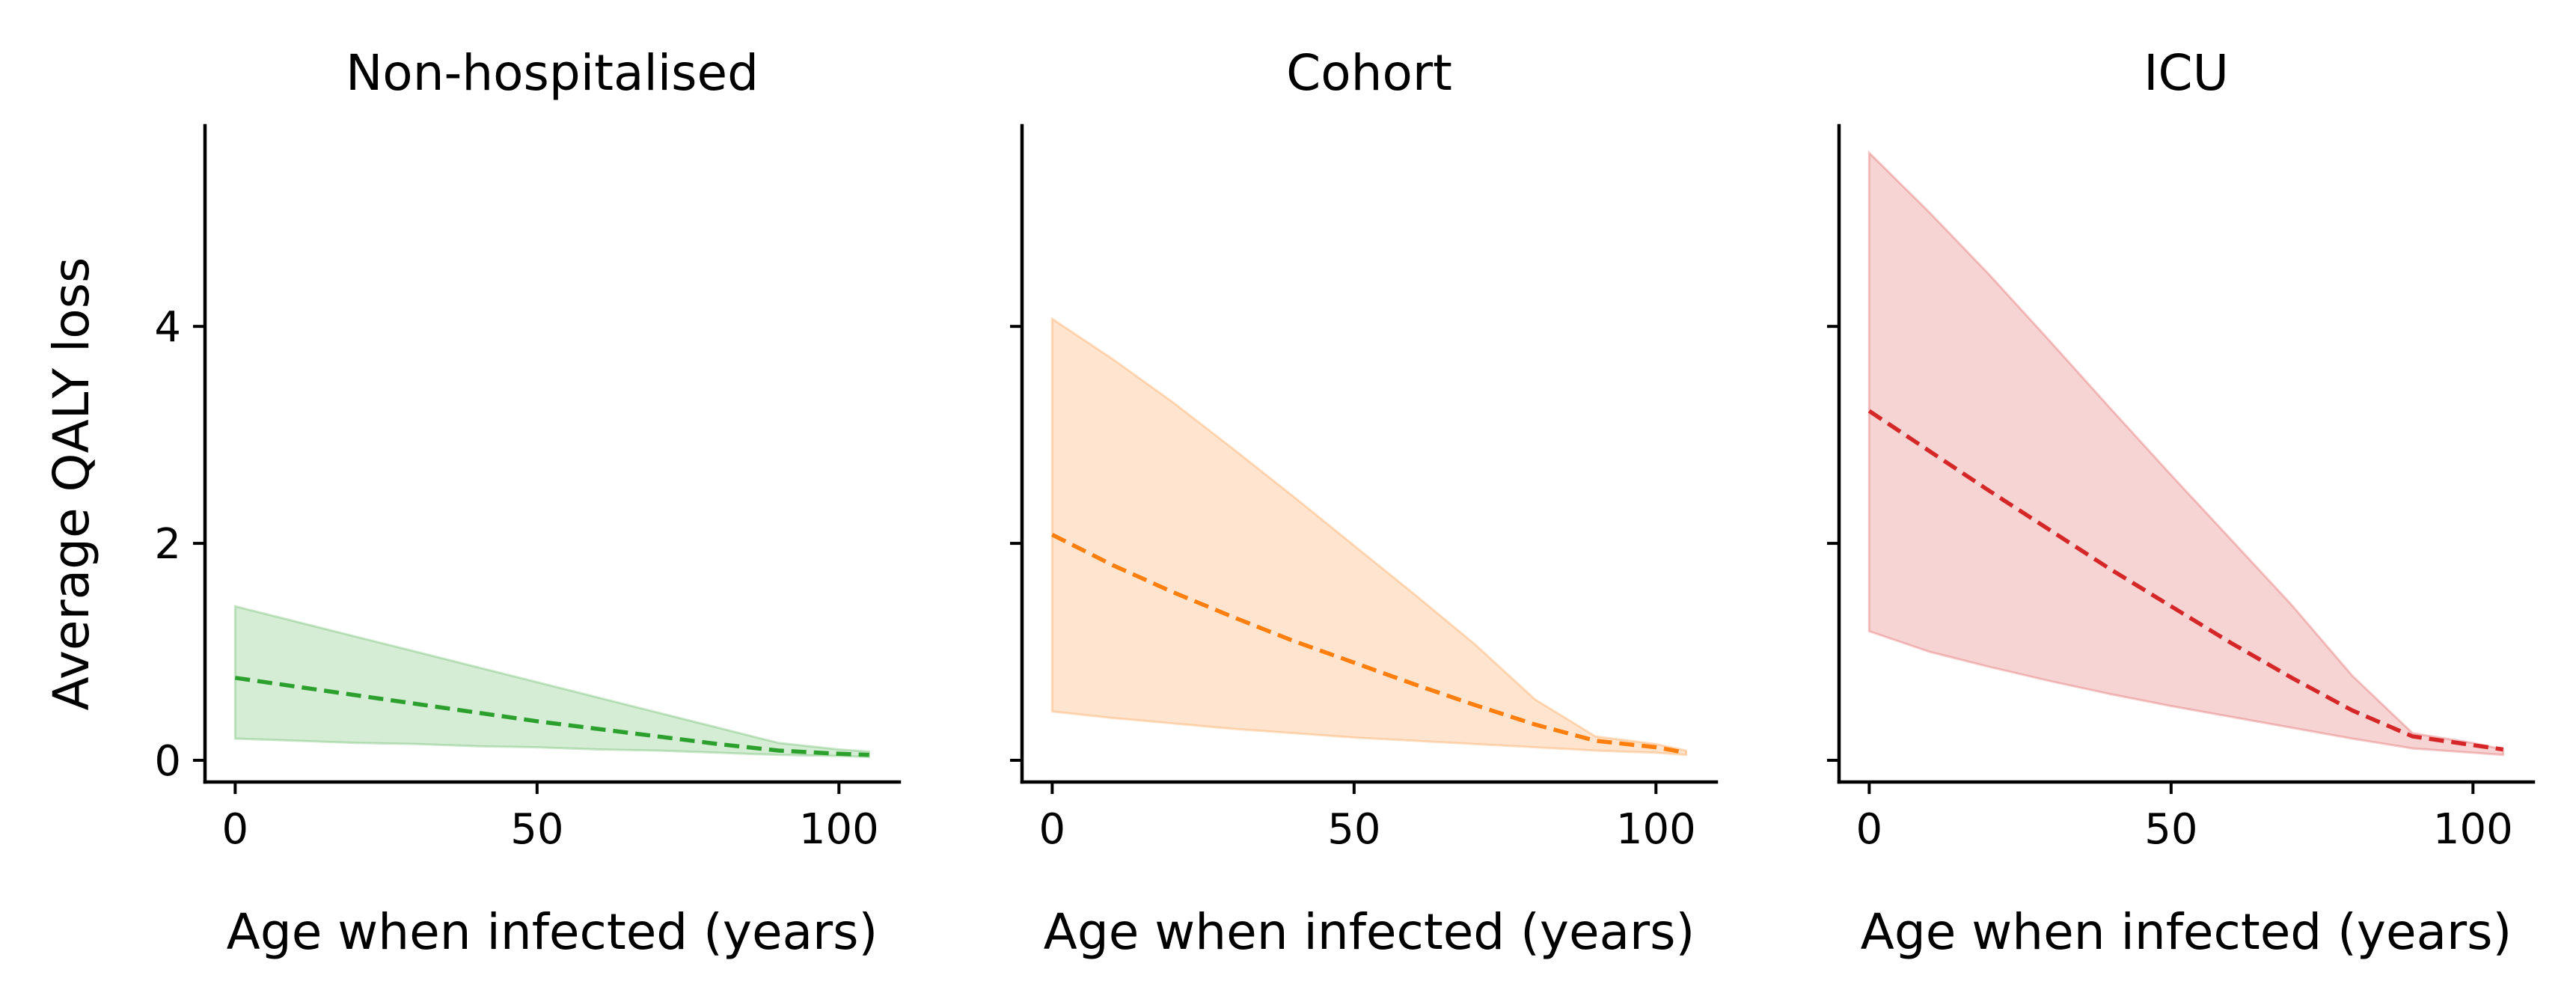  What do you see at coordinates (1369, 73) in the screenshot?
I see `chart-title: Cohort` at bounding box center [1369, 73].